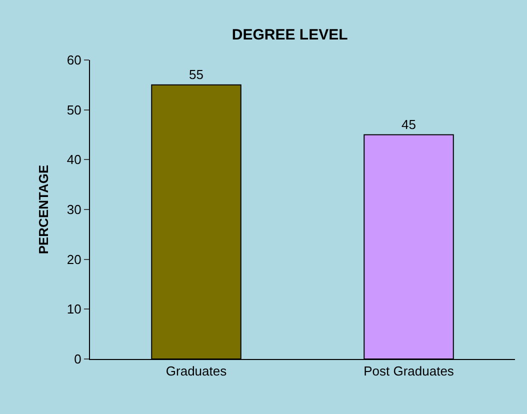  Describe the element at coordinates (74, 210) in the screenshot. I see `y-tick-label: 30` at that location.